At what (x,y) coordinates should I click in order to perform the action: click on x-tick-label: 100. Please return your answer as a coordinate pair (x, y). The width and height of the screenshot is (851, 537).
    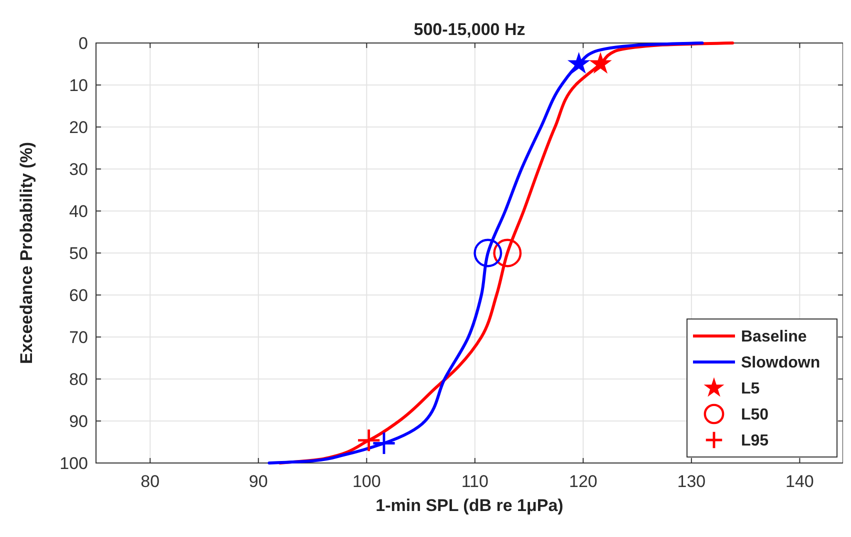
    Looking at the image, I should click on (366, 481).